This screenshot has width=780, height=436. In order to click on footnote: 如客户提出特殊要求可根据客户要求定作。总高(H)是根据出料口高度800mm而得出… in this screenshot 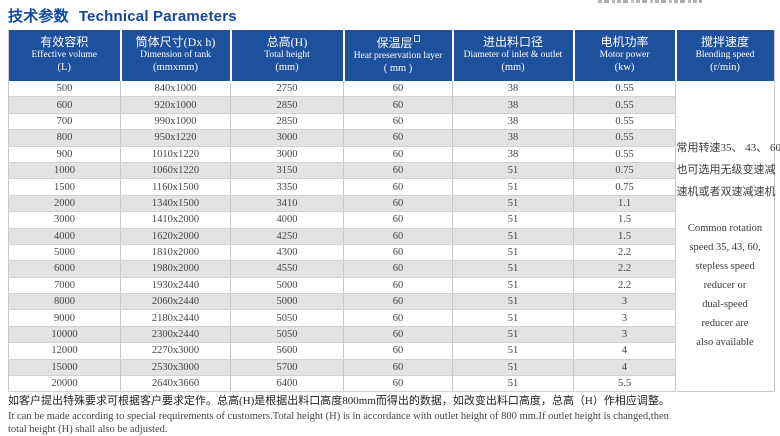, I will do `click(392, 415)`.